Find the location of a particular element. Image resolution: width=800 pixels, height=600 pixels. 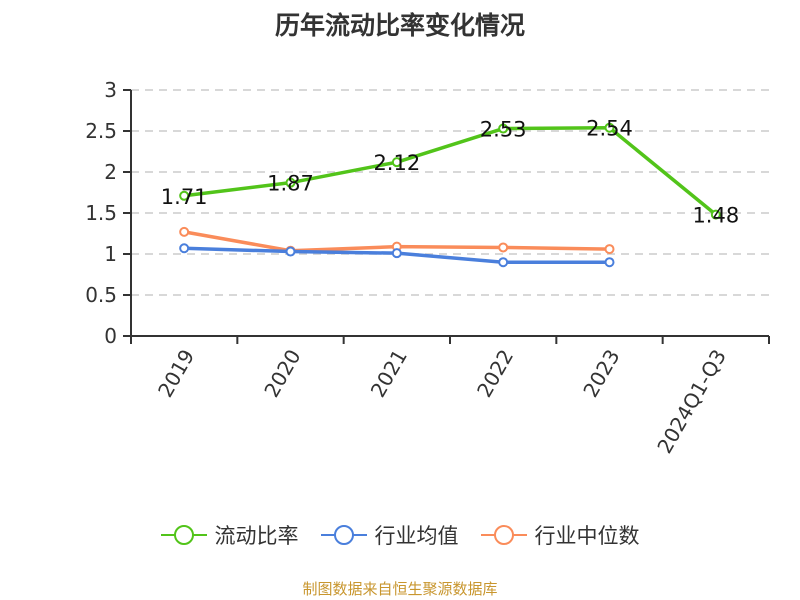

chart-title: 历年流动比率变化情况 is located at coordinates (399, 25).